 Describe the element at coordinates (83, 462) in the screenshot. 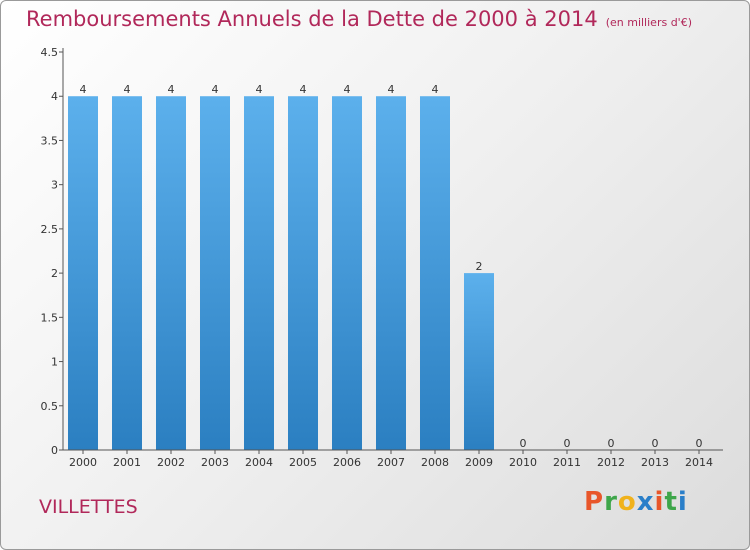

I see `x-tick-label: 2000` at that location.